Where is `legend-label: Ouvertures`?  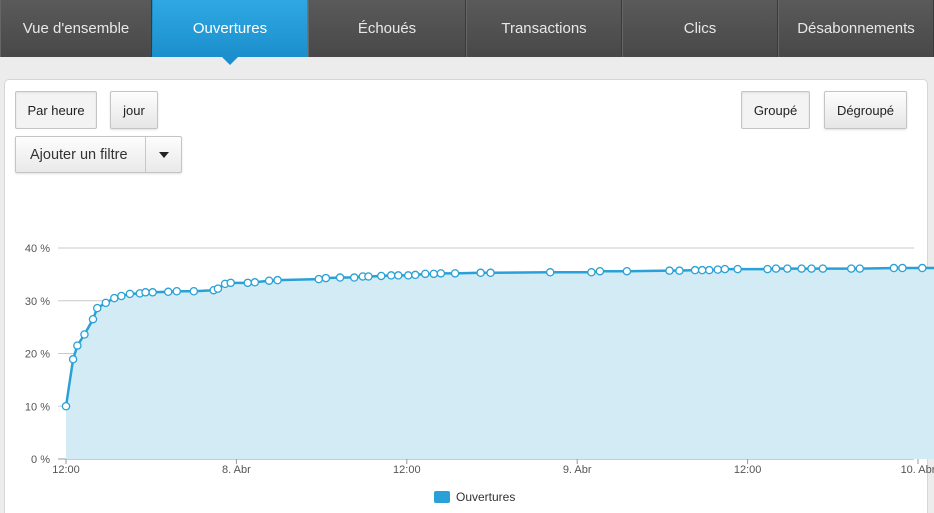 legend-label: Ouvertures is located at coordinates (486, 497).